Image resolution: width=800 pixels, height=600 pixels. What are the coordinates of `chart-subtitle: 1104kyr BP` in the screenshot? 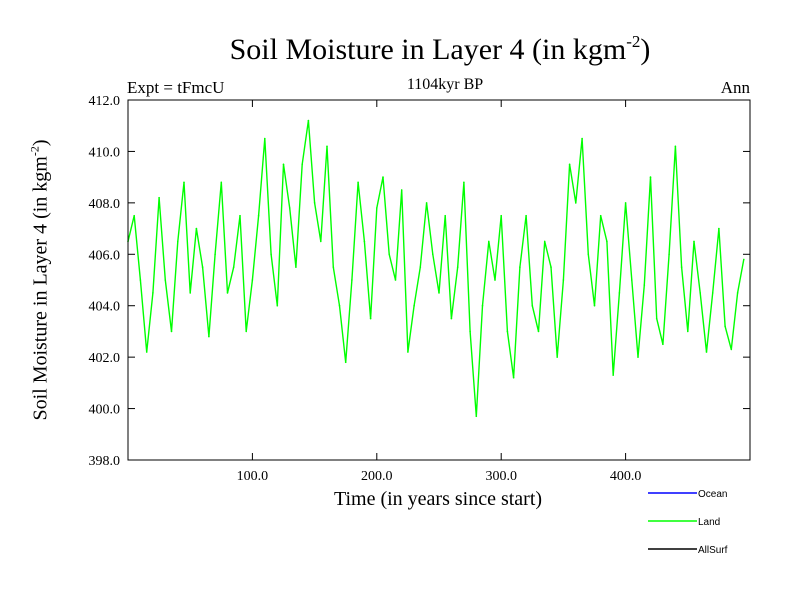 It's located at (445, 84).